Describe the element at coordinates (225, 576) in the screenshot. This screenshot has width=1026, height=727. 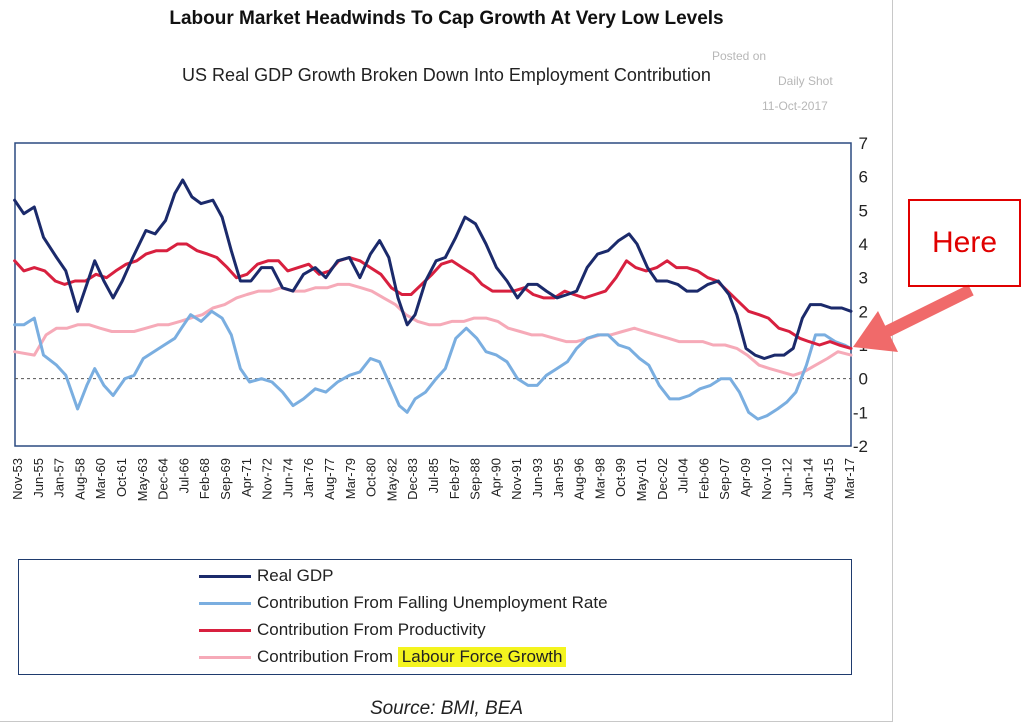
I see `legend-swatch-real-gdp` at that location.